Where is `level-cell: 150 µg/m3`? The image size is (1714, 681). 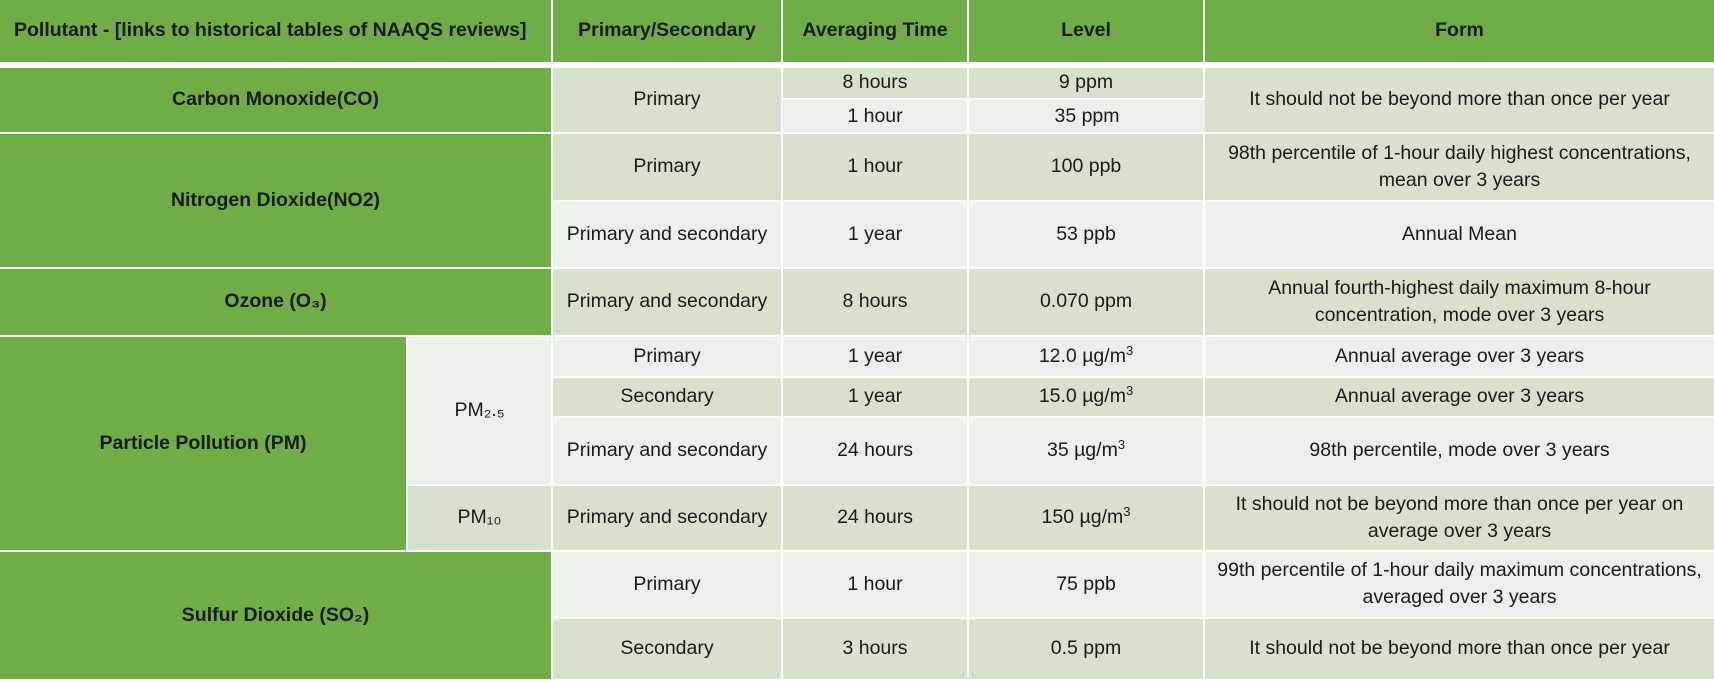 level-cell: 150 µg/m3 is located at coordinates (1087, 519).